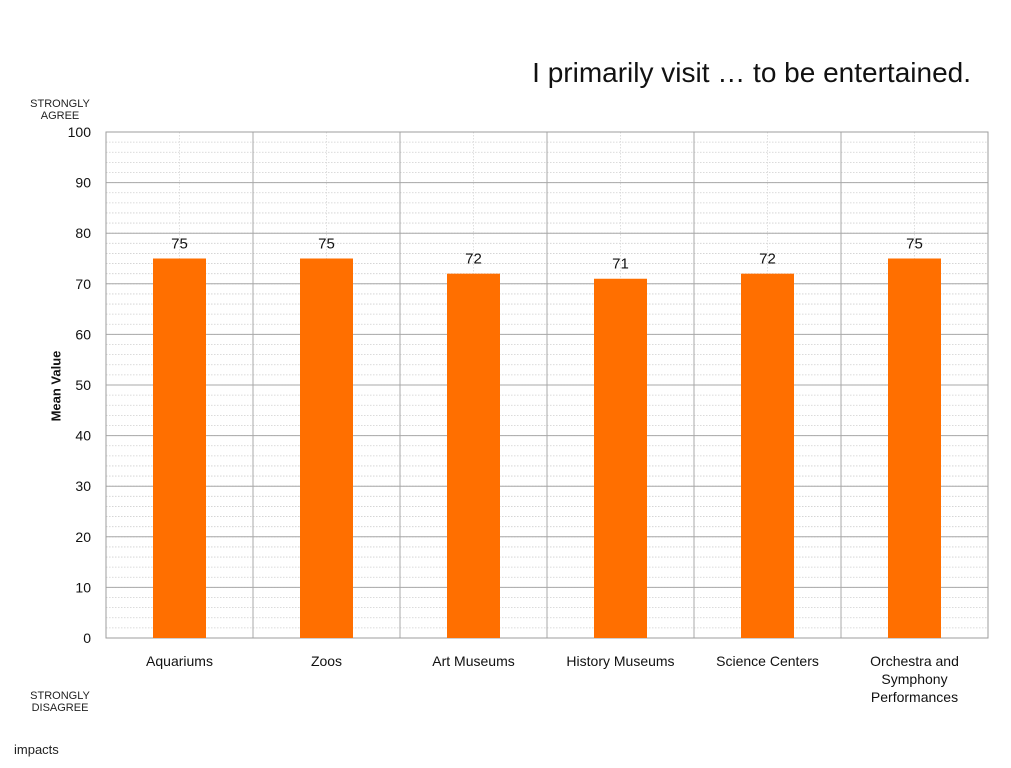  What do you see at coordinates (620, 264) in the screenshot?
I see `bar-value-label: 71` at bounding box center [620, 264].